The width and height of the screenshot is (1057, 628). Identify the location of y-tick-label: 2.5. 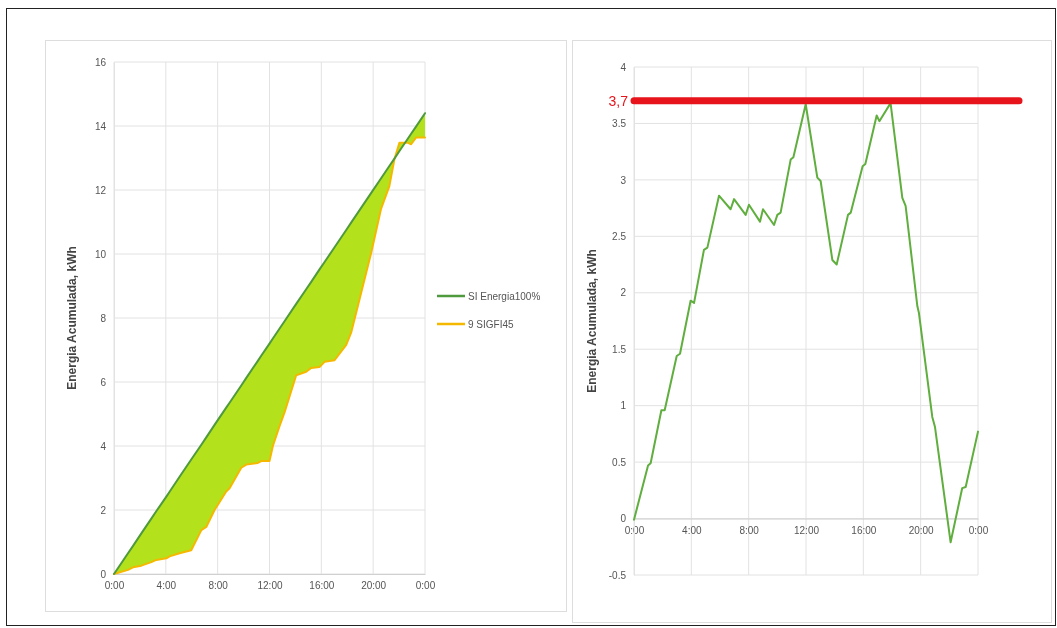
(619, 237).